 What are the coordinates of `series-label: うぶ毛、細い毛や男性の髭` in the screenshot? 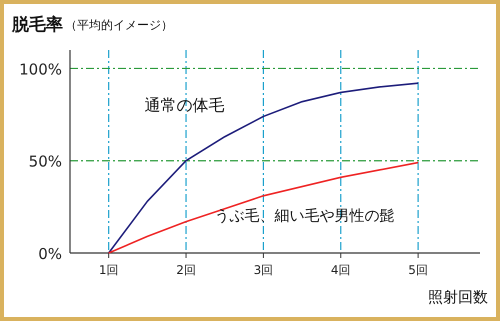 It's located at (304, 215).